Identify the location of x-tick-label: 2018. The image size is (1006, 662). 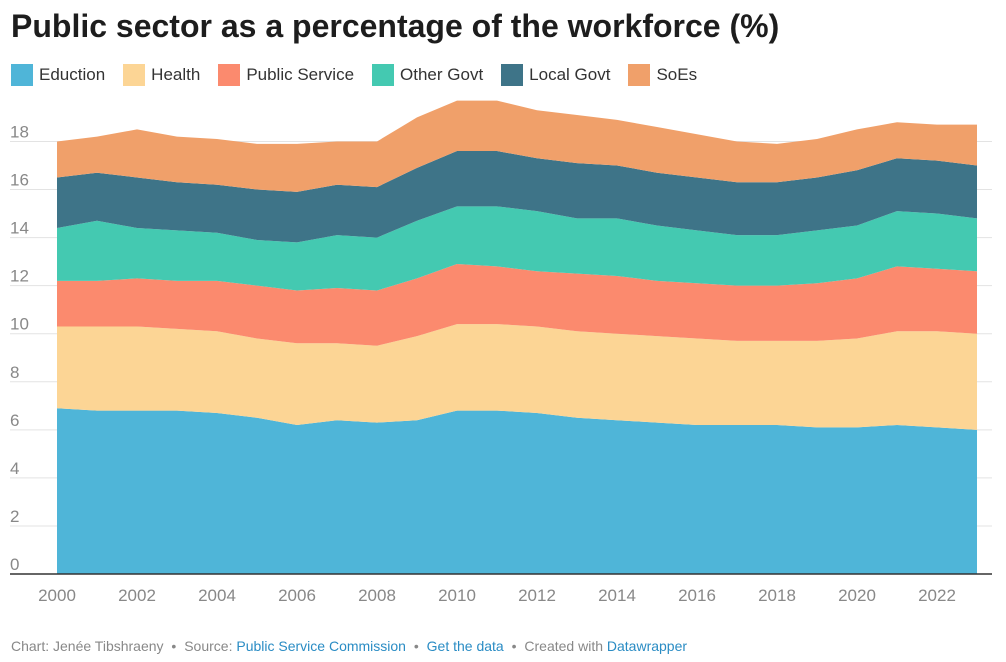
(777, 595).